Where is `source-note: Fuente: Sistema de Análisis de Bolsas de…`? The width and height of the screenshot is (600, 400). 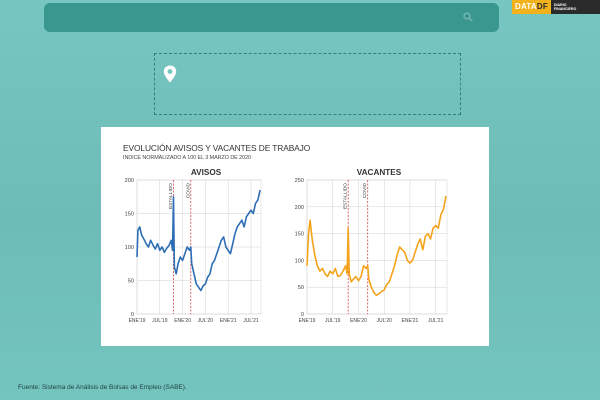 source-note: Fuente: Sistema de Análisis de Bolsas de… is located at coordinates (102, 387).